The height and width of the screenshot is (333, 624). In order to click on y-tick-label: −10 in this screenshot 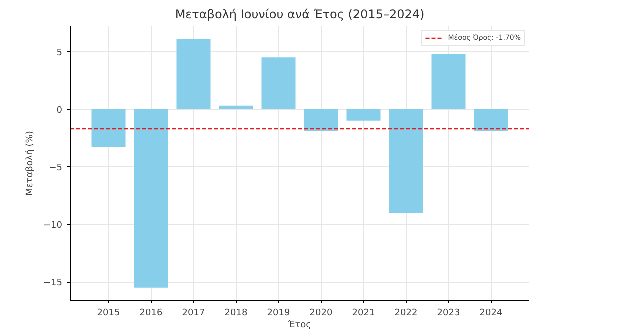, I will do `click(53, 226)`.